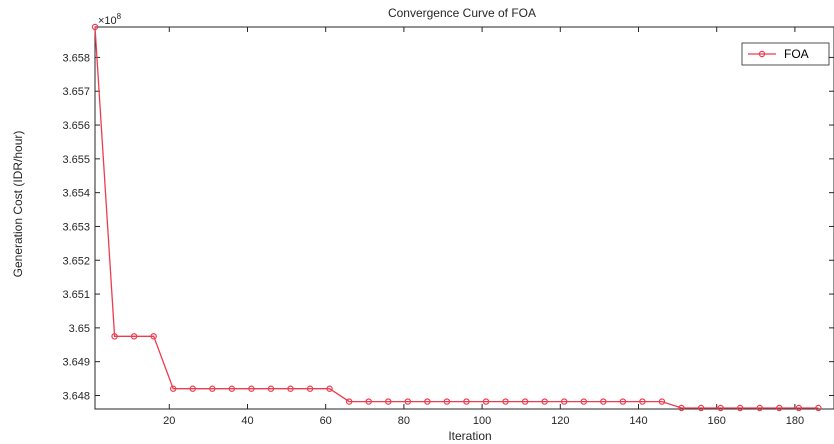  I want to click on y-tick-label: 3.654, so click(76, 194).